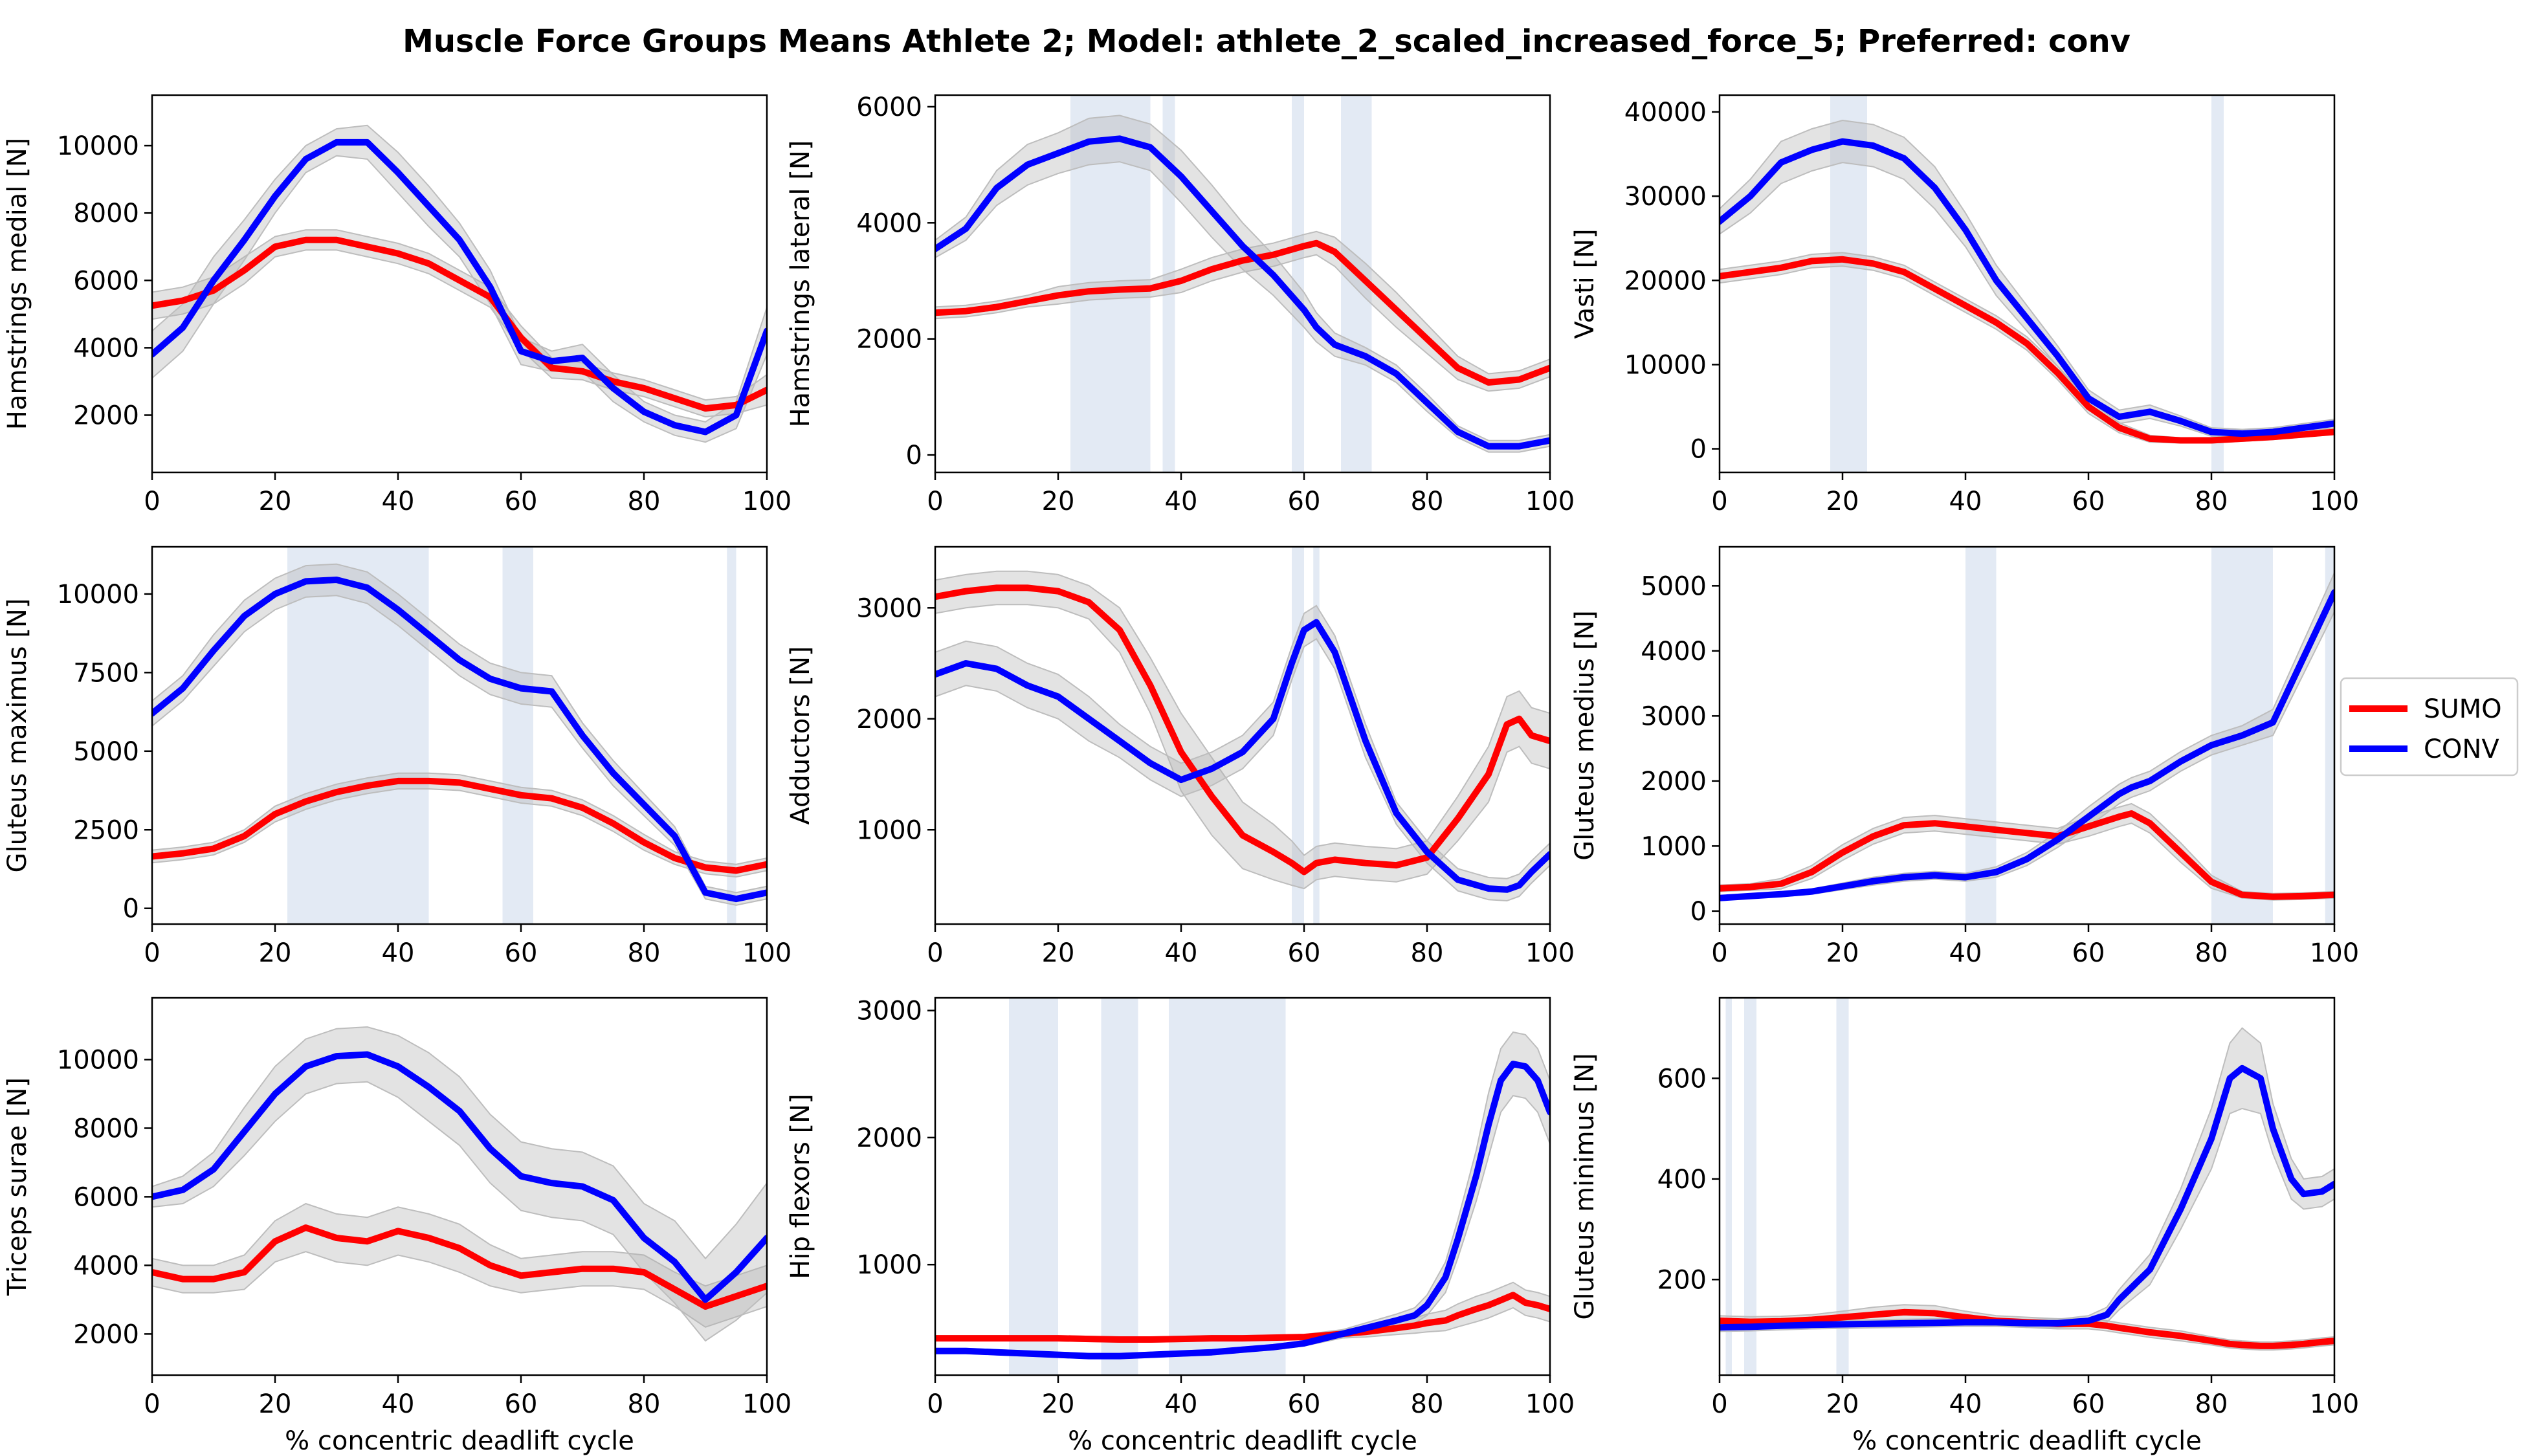 This screenshot has height=1456, width=2524. I want to click on legend-label-conv: CONV, so click(2461, 749).